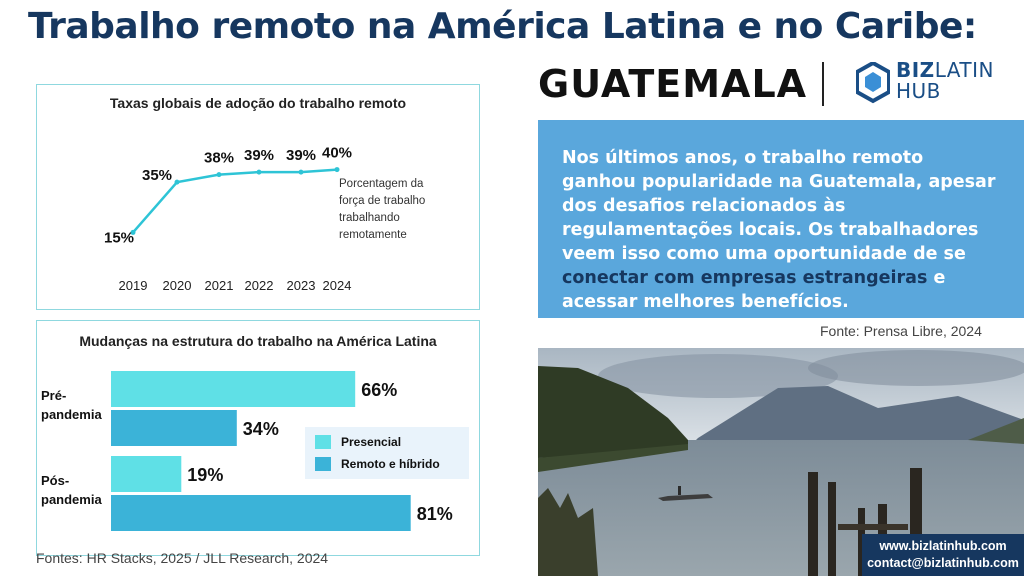 The width and height of the screenshot is (1024, 576). I want to click on adoption-value-label: 35%, so click(157, 175).